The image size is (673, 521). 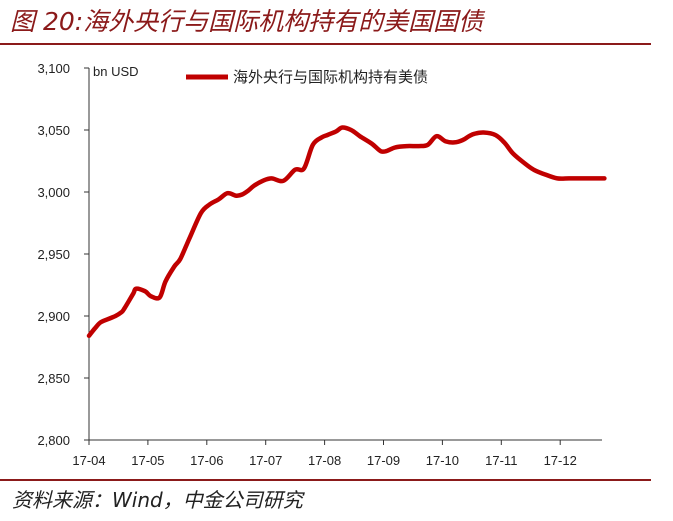 I want to click on y-tick-label: 3,050, so click(x=53, y=130).